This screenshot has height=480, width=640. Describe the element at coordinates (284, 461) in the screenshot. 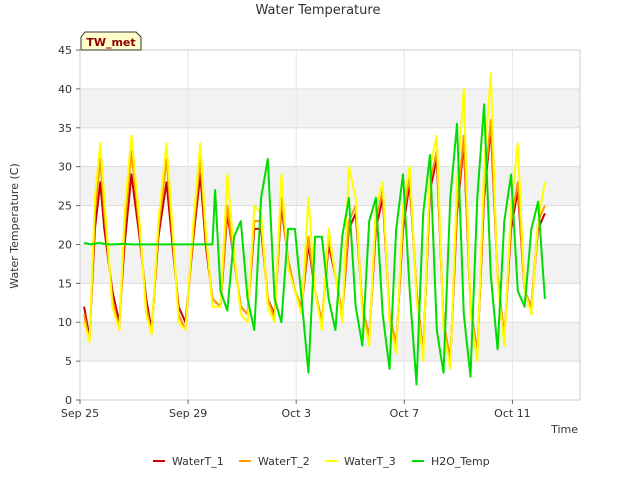

I see `legend-label: WaterT_2` at that location.